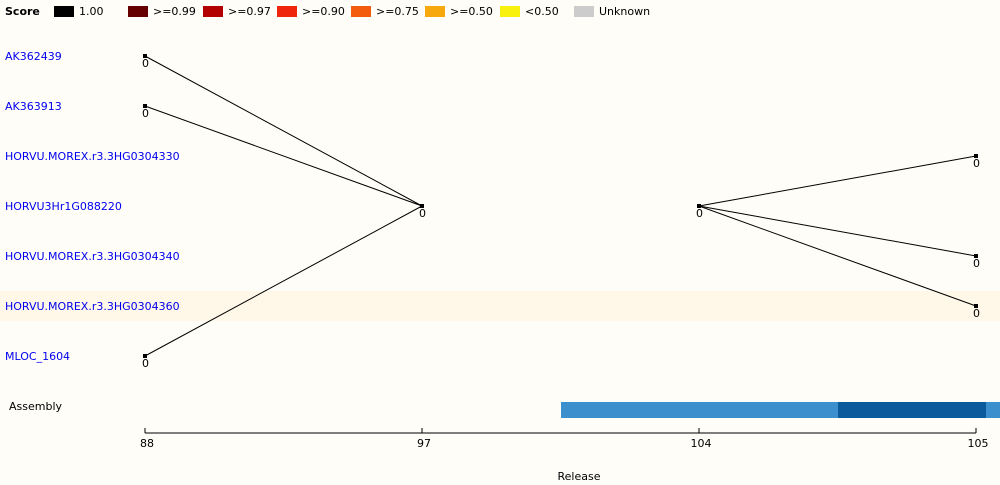 This screenshot has height=485, width=1000. What do you see at coordinates (397, 11) in the screenshot?
I see `legend-label: >=0.75` at bounding box center [397, 11].